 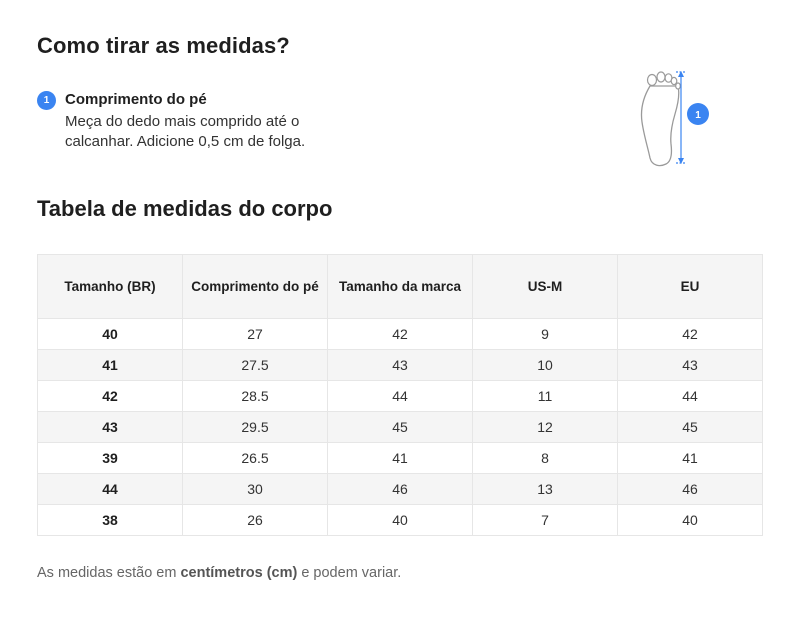 What do you see at coordinates (545, 427) in the screenshot?
I see `table-cell: 12` at bounding box center [545, 427].